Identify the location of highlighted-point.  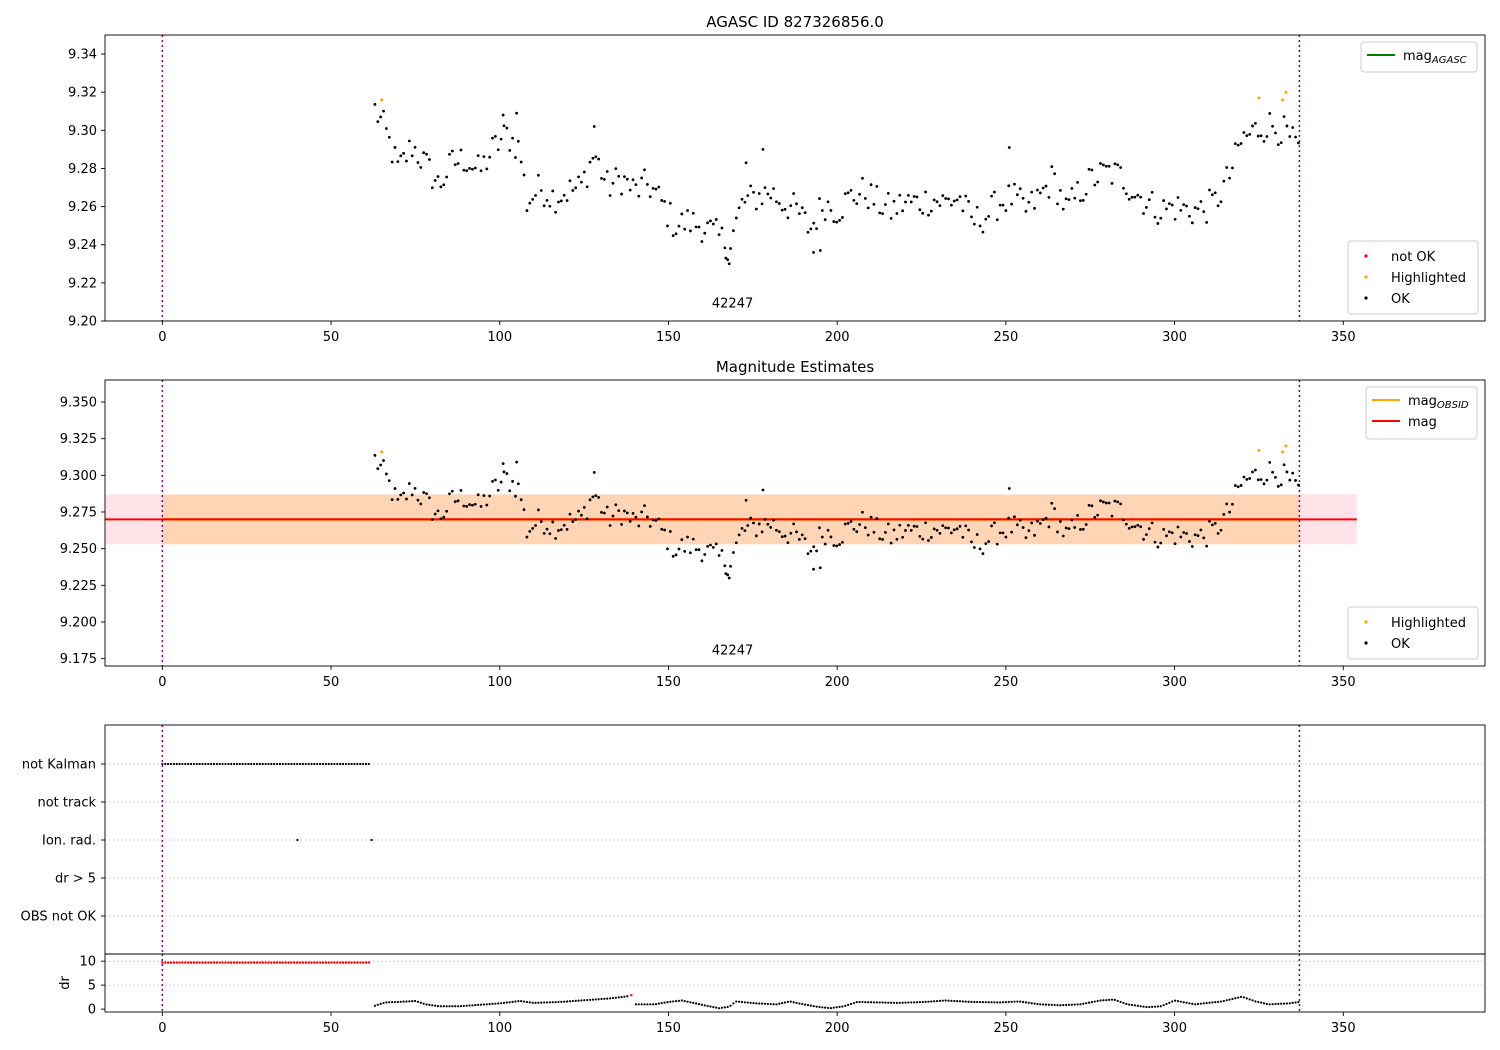
(1286, 446).